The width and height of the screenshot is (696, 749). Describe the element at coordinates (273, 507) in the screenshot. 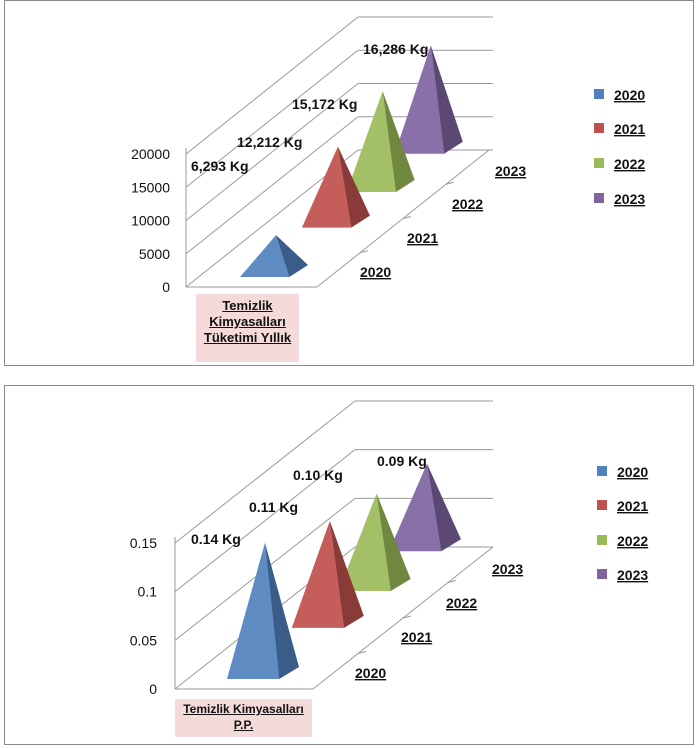

I see `data-label-2021: 0.11 Kg` at that location.